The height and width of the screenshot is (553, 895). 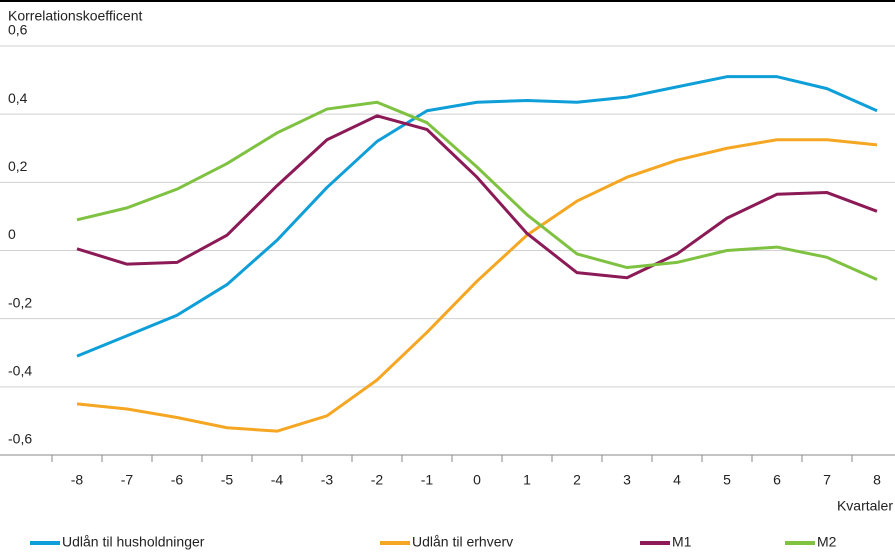 What do you see at coordinates (20, 371) in the screenshot?
I see `y-tick-label: -0,4` at bounding box center [20, 371].